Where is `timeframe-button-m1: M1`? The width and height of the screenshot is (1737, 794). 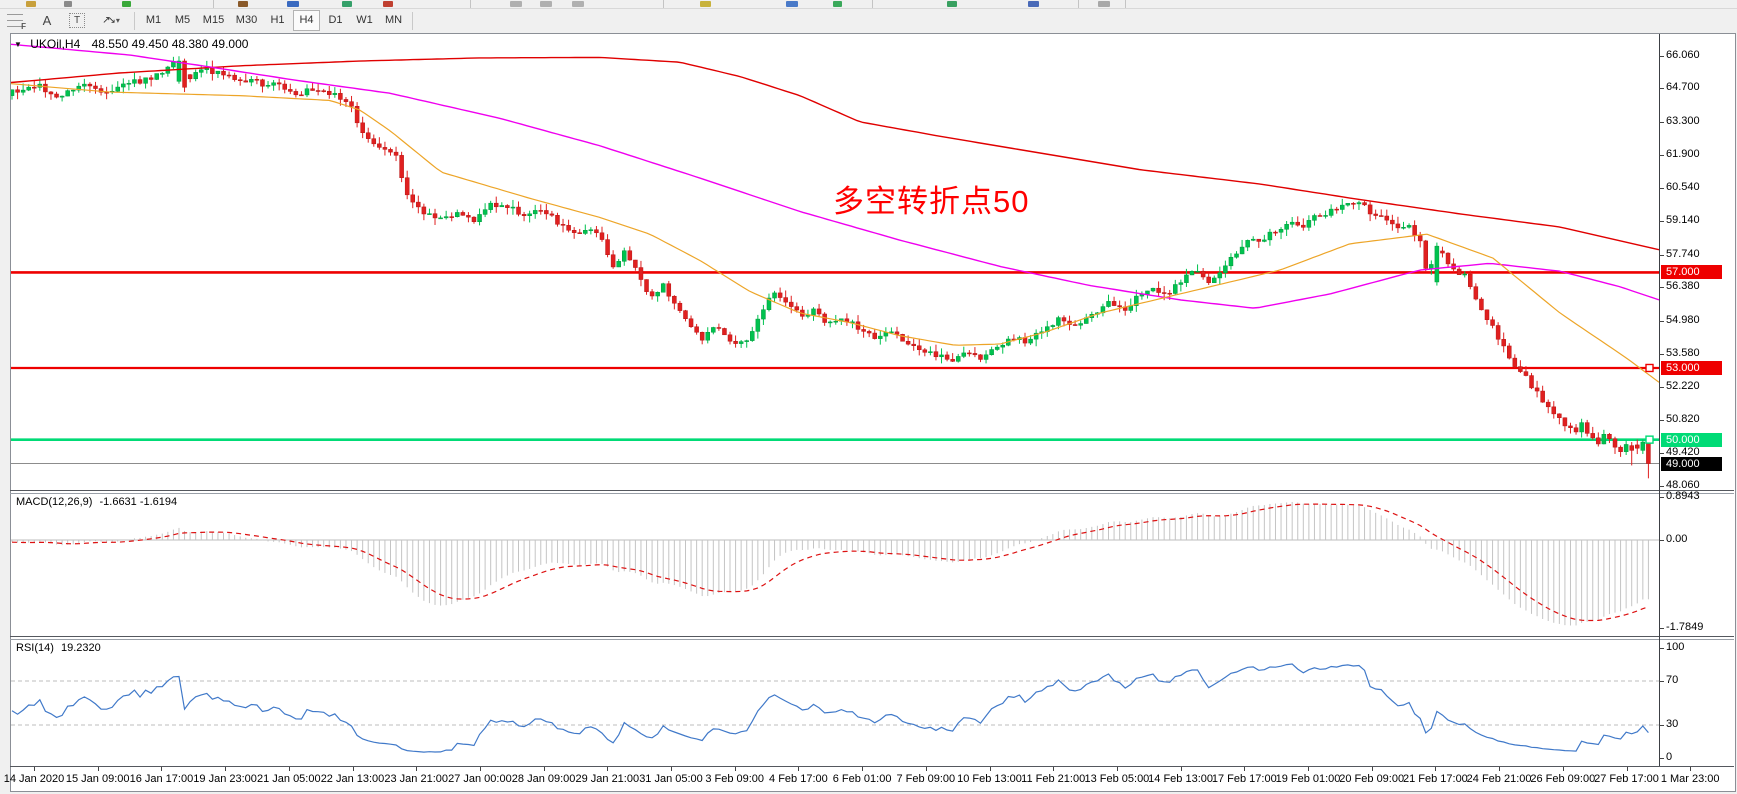
timeframe-button-m1: M1 is located at coordinates (153, 20).